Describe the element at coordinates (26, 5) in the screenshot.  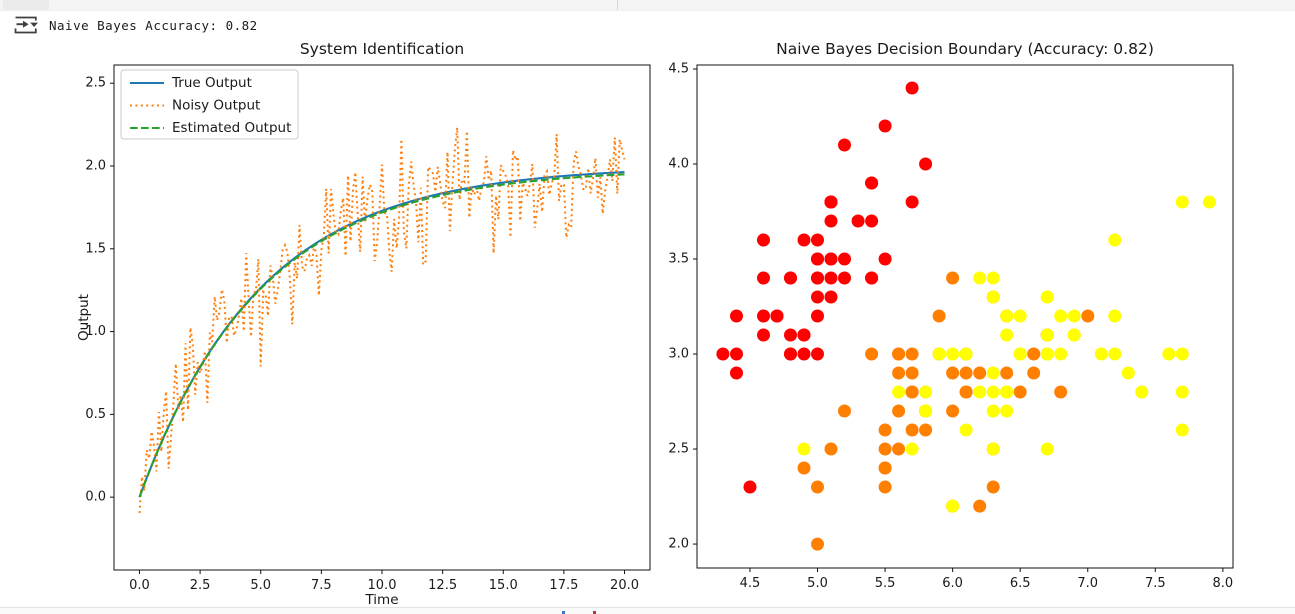
I see `active-tab-stub` at that location.